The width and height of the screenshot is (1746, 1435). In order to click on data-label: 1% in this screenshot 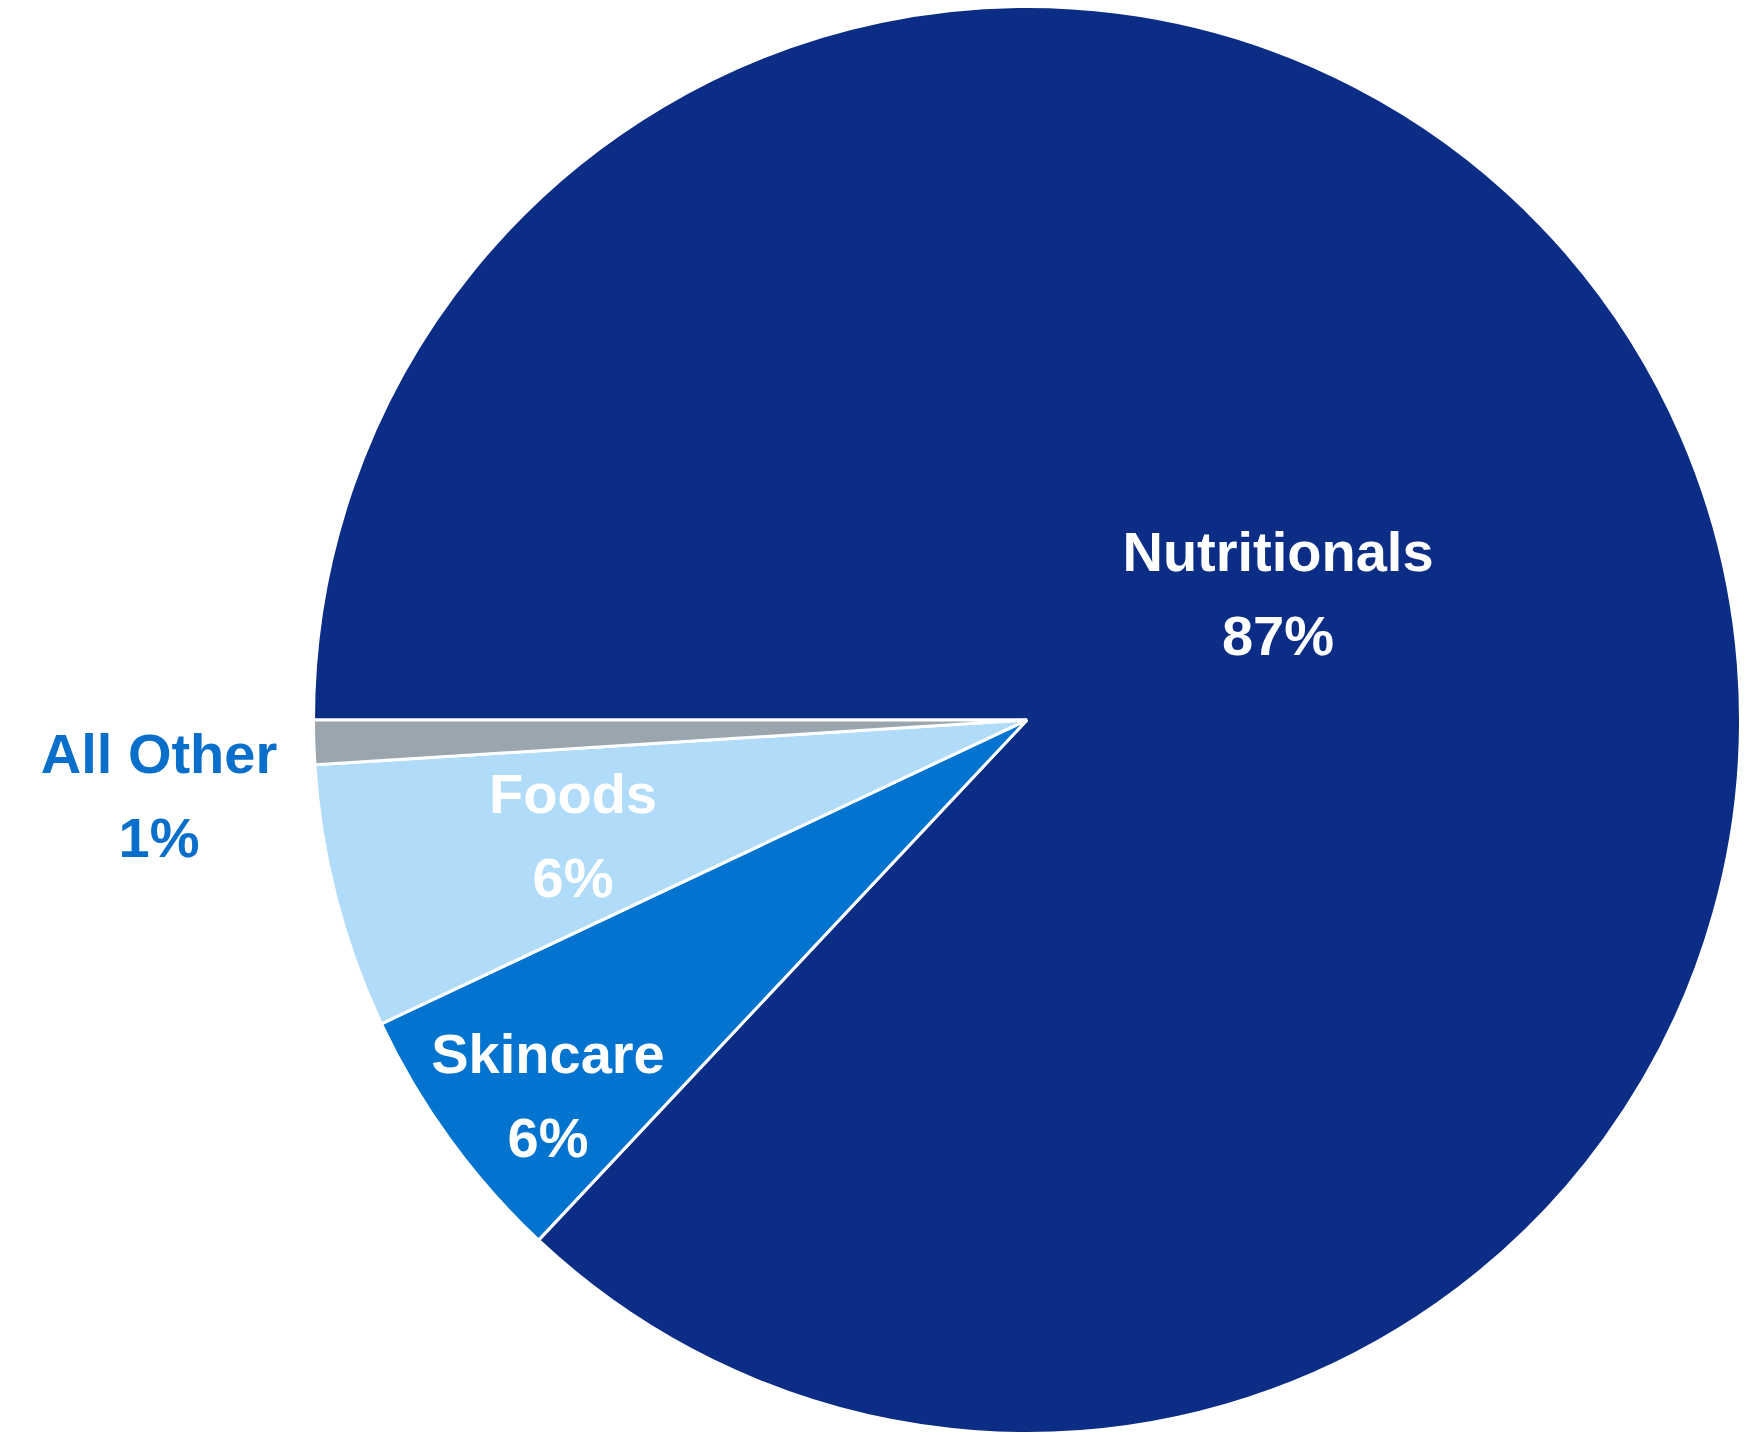, I will do `click(159, 838)`.